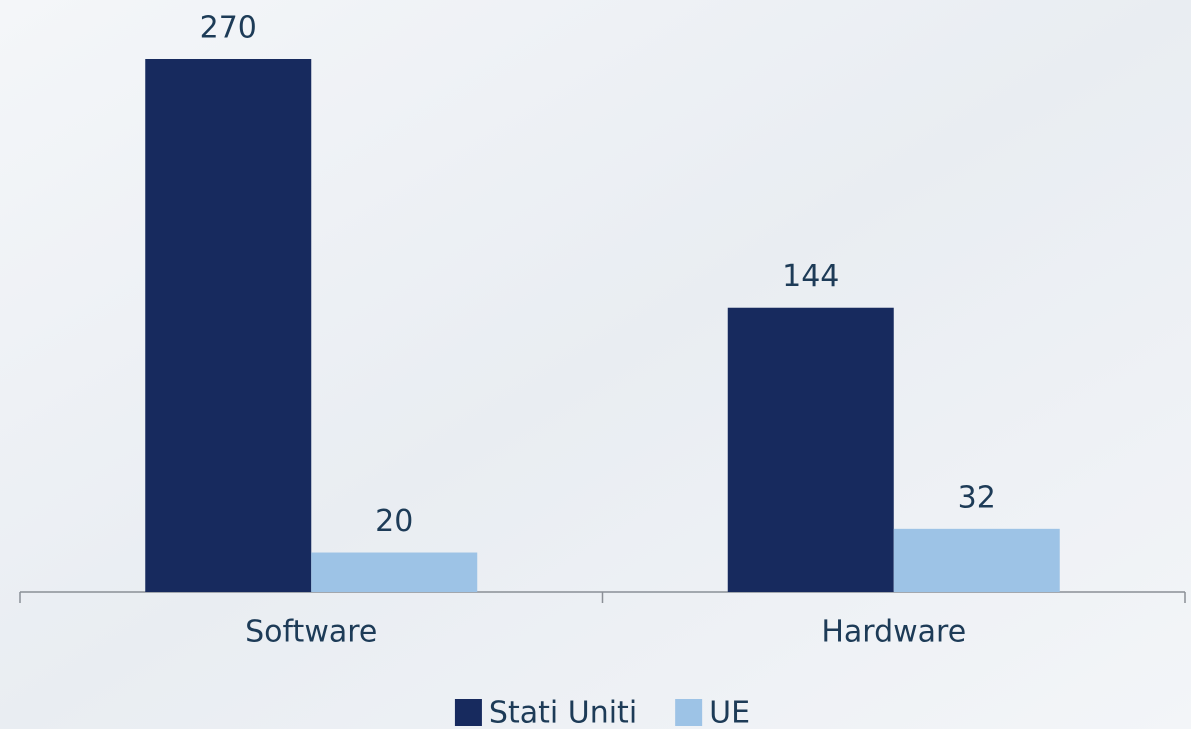  What do you see at coordinates (394, 521) in the screenshot?
I see `data-label: 20` at bounding box center [394, 521].